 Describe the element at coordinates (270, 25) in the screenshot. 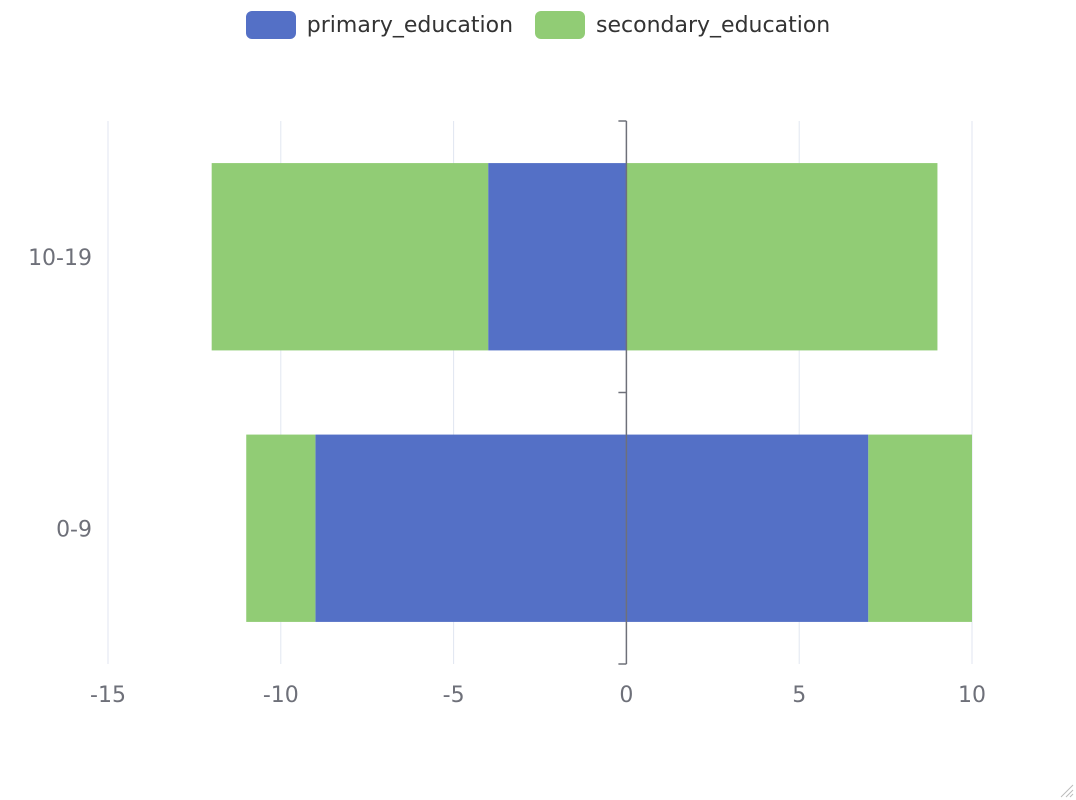

I see `legend-swatch-primary-education` at that location.